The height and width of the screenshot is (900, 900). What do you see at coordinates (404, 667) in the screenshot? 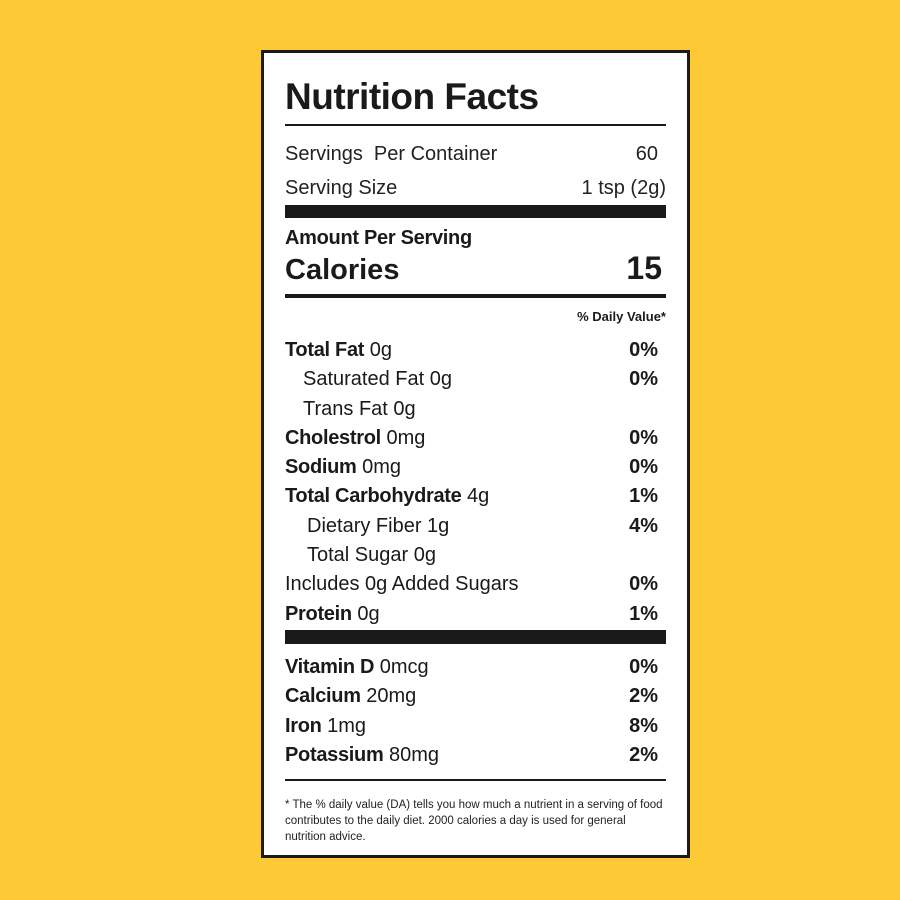
I see `nutrient-amount: 0mcg` at bounding box center [404, 667].